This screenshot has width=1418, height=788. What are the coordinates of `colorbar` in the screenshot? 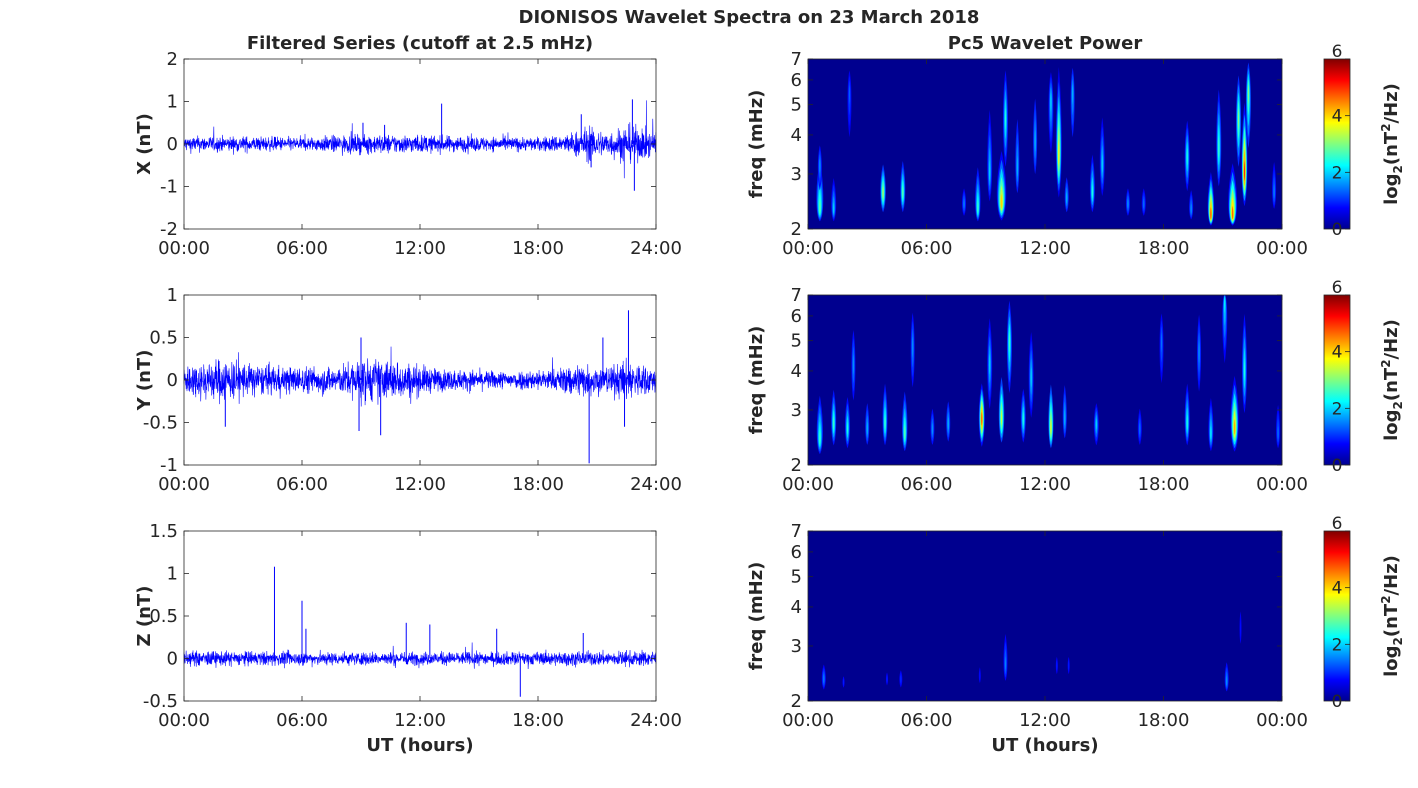 It's located at (1337, 616).